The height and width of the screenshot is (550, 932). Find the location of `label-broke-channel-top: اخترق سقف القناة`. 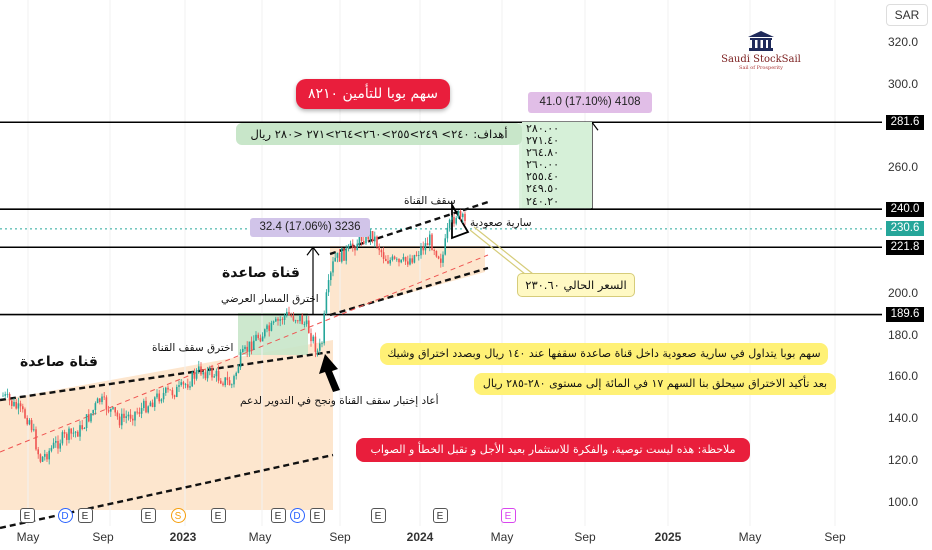

label-broke-channel-top: اخترق سقف القناة is located at coordinates (193, 348).